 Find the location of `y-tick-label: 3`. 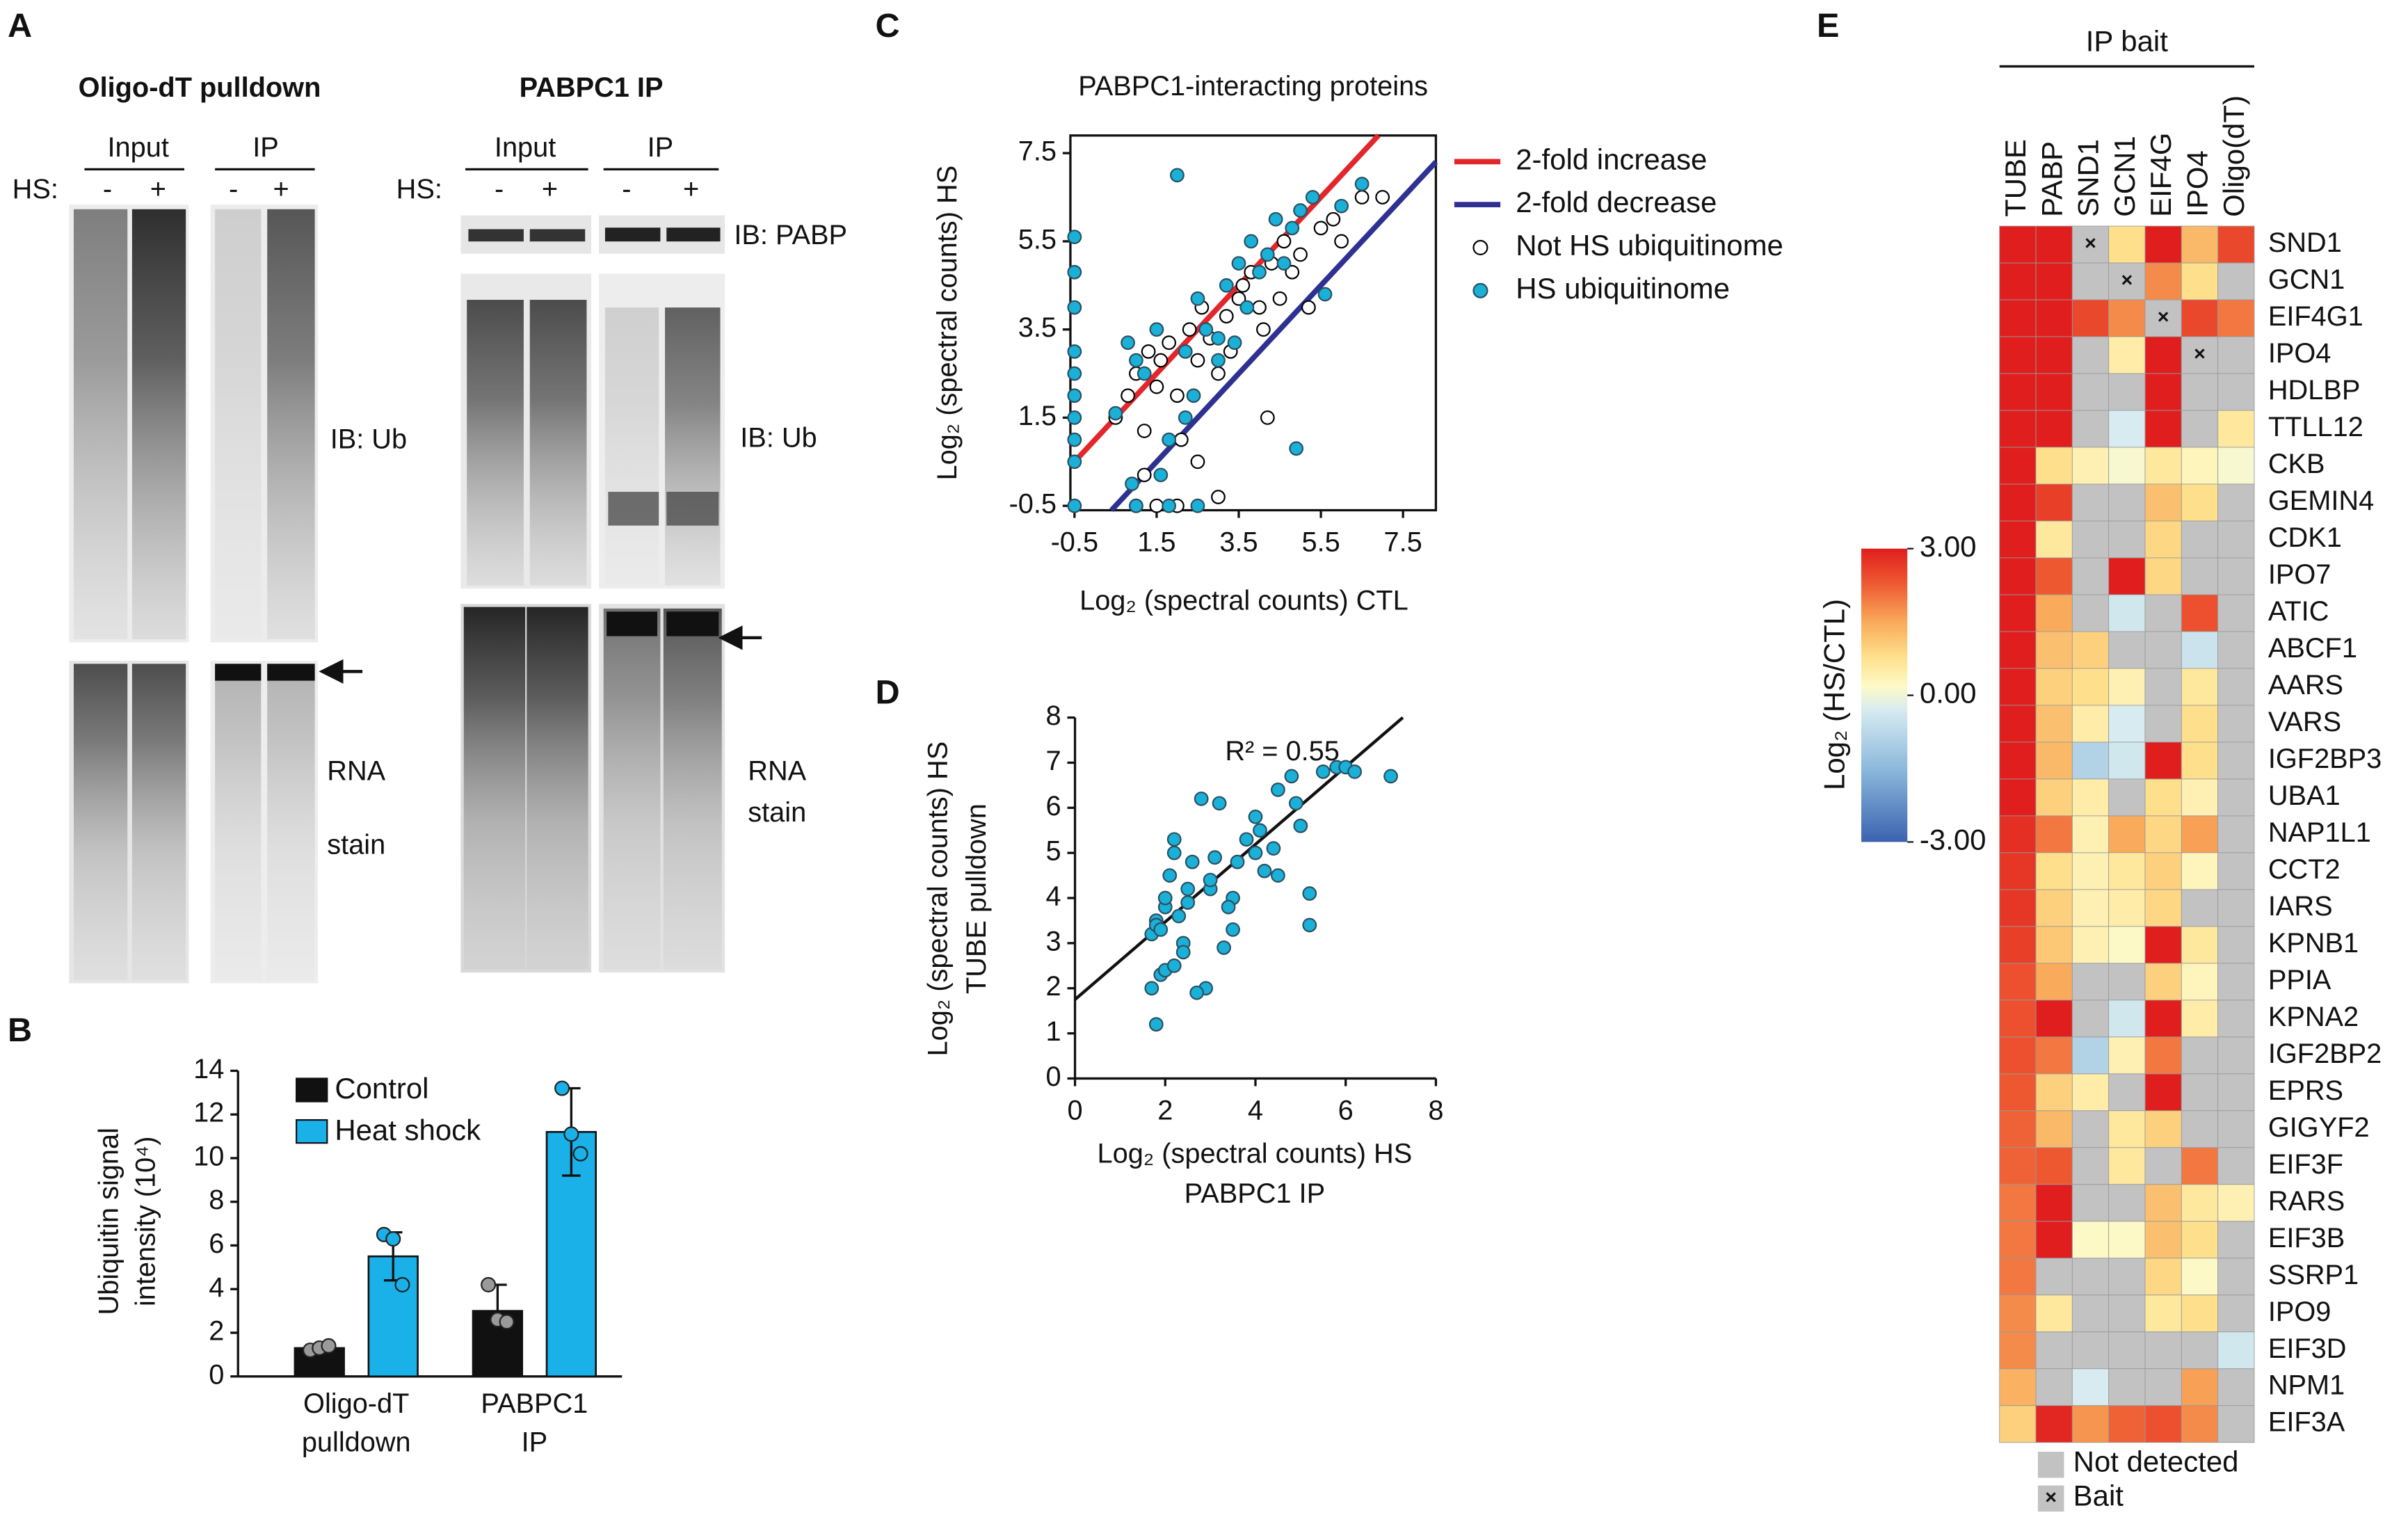

y-tick-label: 3 is located at coordinates (1053, 941).